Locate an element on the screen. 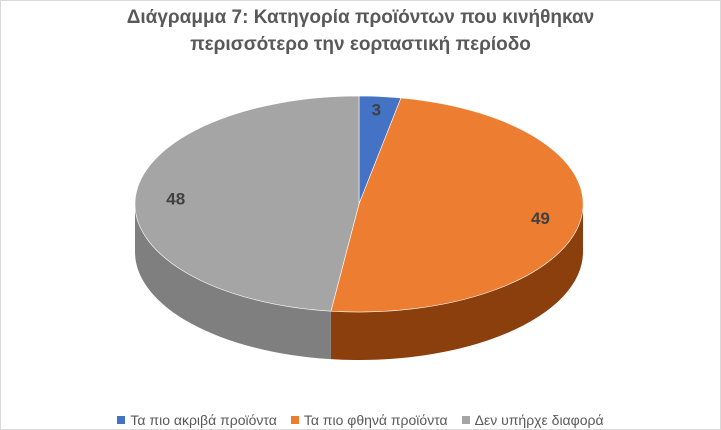 Image resolution: width=721 pixels, height=430 pixels. pie-side-no-difference is located at coordinates (233, 282).